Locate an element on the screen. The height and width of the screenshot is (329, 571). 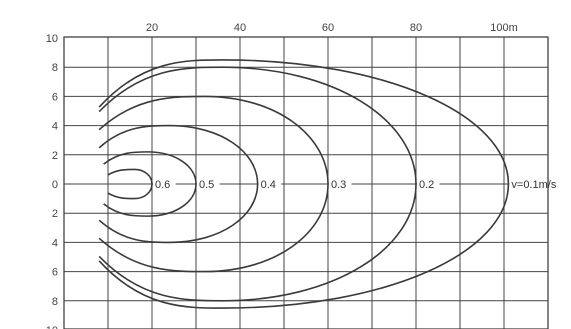
x-tick-label: 20 is located at coordinates (152, 28).